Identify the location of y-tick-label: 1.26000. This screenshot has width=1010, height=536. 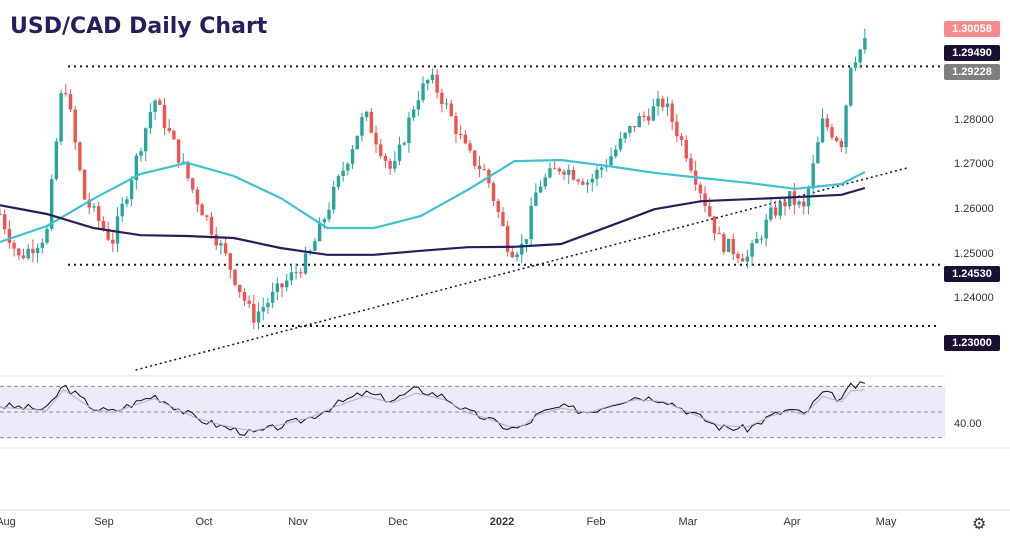
(974, 209).